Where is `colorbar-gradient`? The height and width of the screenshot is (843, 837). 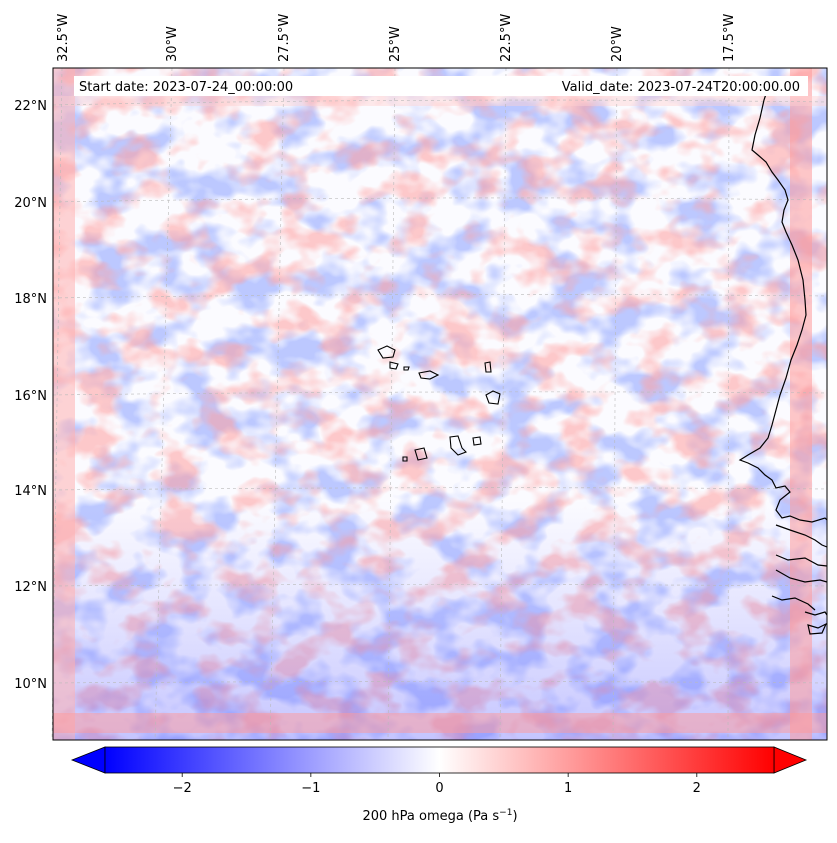
colorbar-gradient is located at coordinates (439, 760).